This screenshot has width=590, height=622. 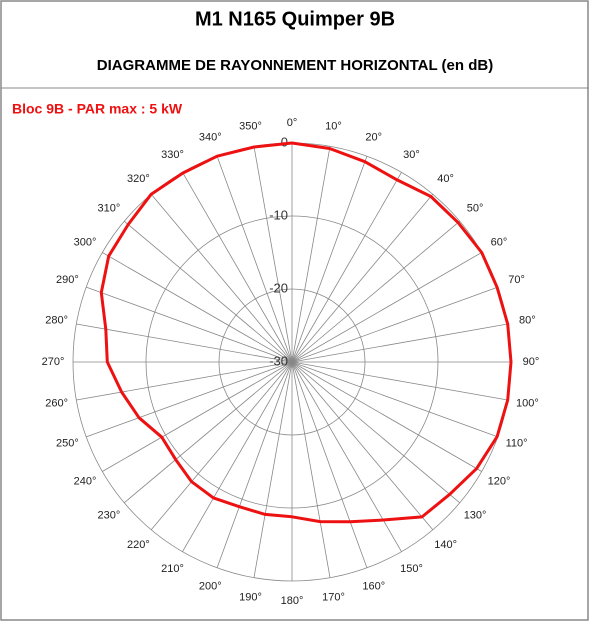 What do you see at coordinates (109, 516) in the screenshot?
I see `angle-label: 230°` at bounding box center [109, 516].